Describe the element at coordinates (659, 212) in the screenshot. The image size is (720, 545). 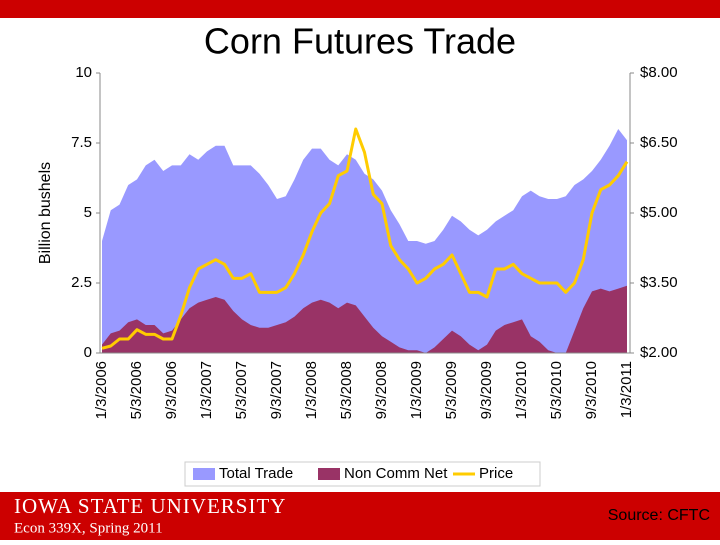
I see `y2-tick-label: $5.00` at that location.